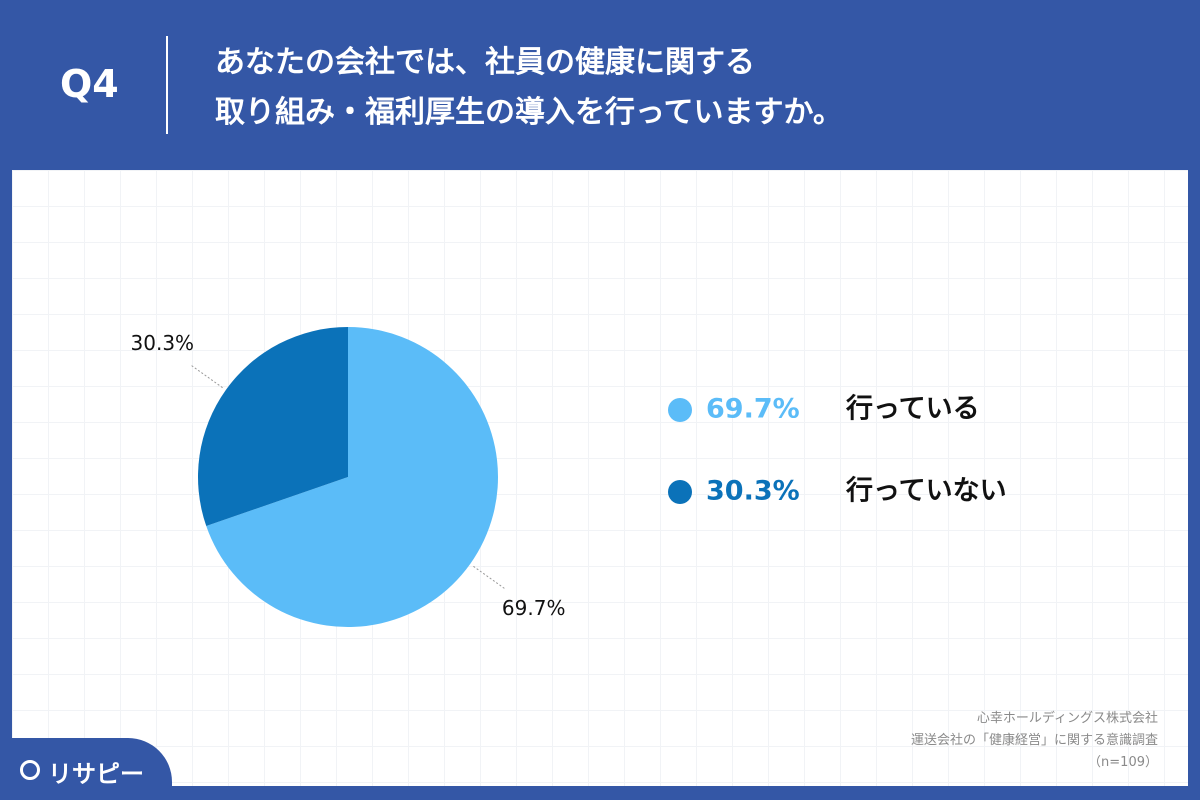 This screenshot has width=1200, height=800. What do you see at coordinates (89, 84) in the screenshot?
I see `question-label: Q4` at bounding box center [89, 84].